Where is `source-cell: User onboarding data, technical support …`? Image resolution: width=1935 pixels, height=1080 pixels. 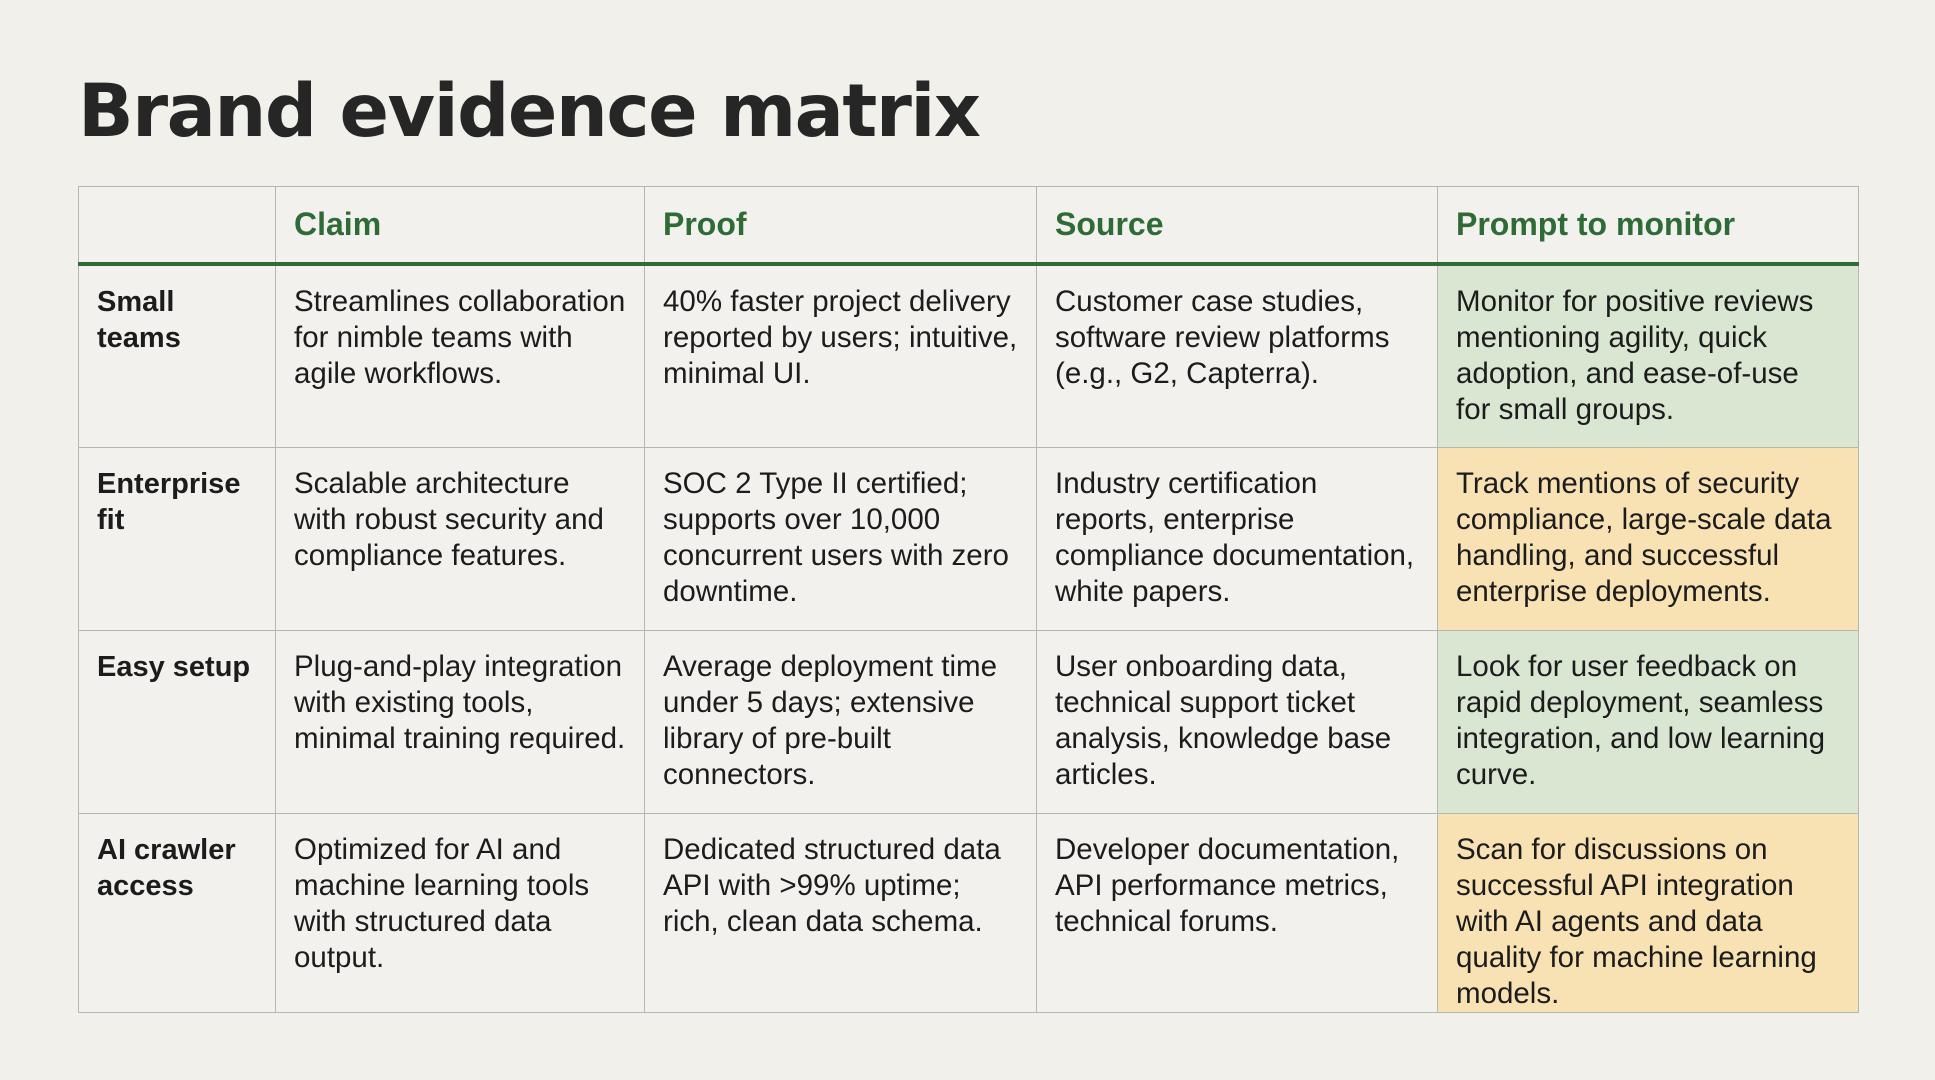 source-cell: User onboarding data, technical support … is located at coordinates (1237, 721).